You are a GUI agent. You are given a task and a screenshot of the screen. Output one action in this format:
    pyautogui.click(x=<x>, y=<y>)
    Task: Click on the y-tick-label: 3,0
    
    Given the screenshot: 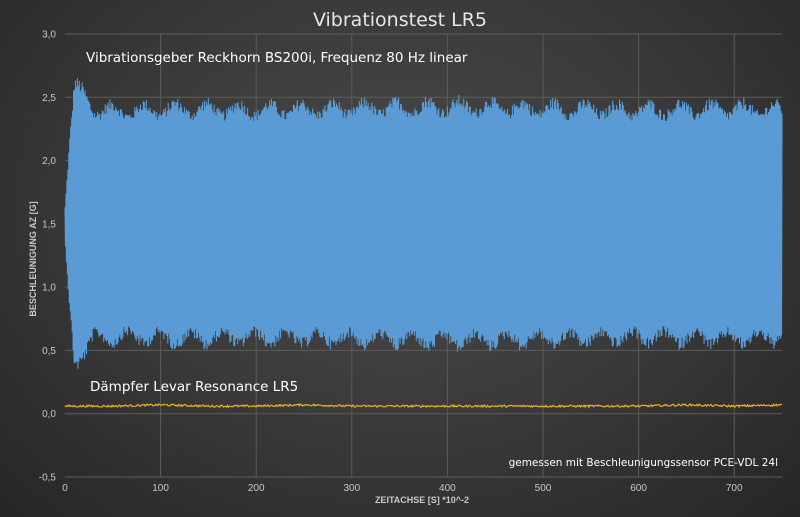 What is the action you would take?
    pyautogui.click(x=49, y=35)
    